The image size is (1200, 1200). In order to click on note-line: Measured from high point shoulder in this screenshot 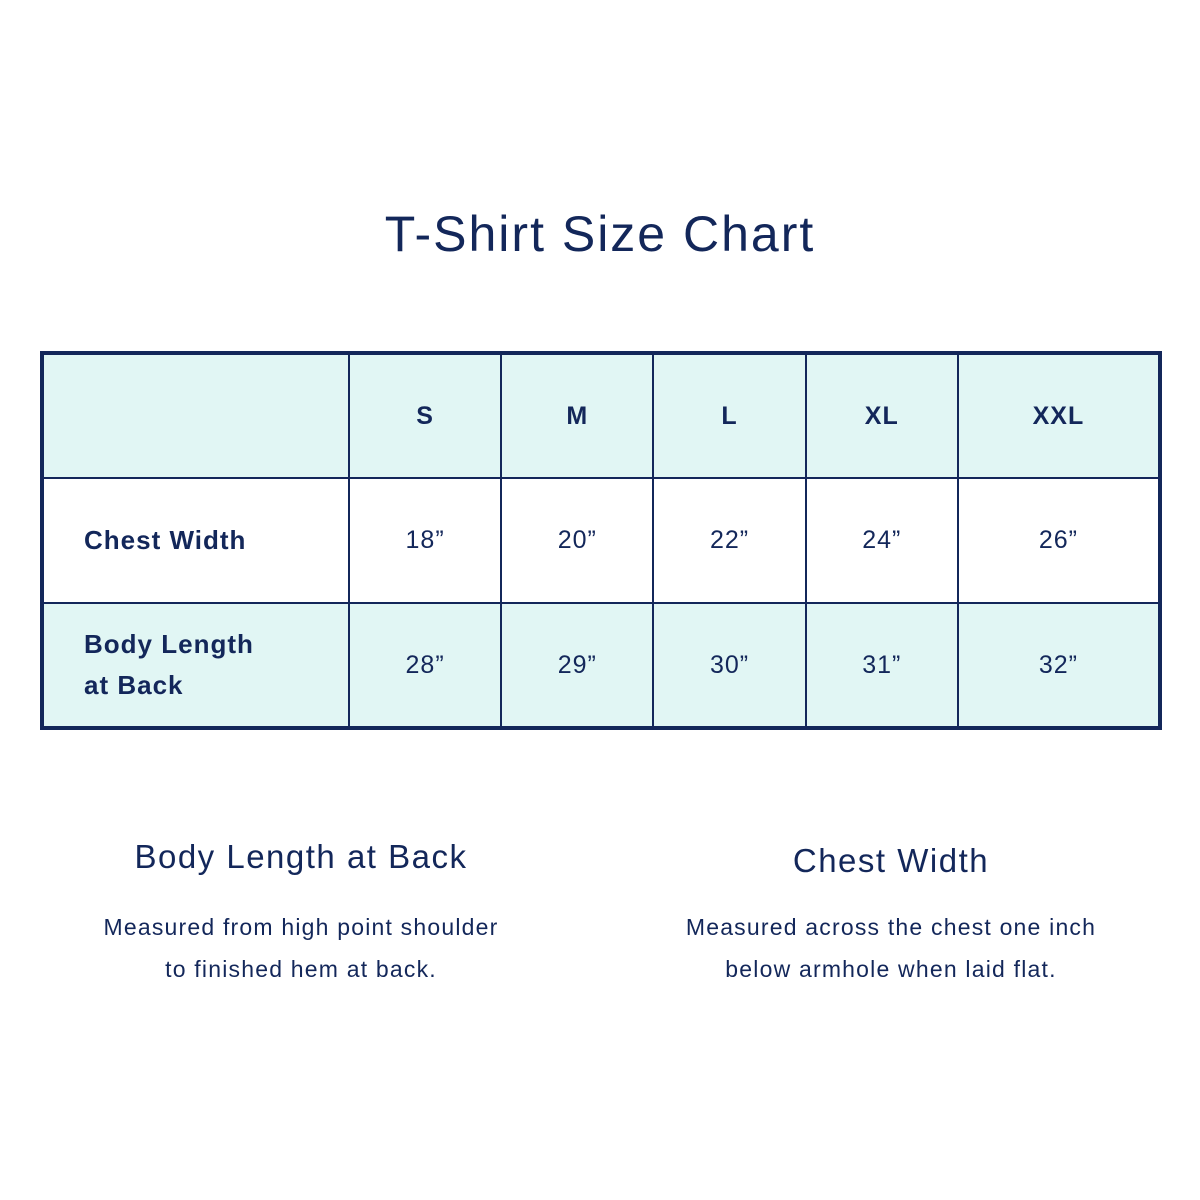, I will do `click(301, 927)`.